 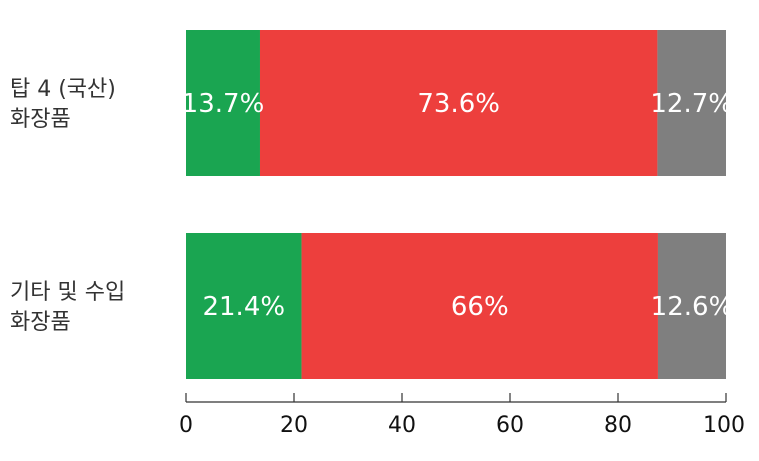 What do you see at coordinates (186, 425) in the screenshot?
I see `x-tick-label: 0` at bounding box center [186, 425].